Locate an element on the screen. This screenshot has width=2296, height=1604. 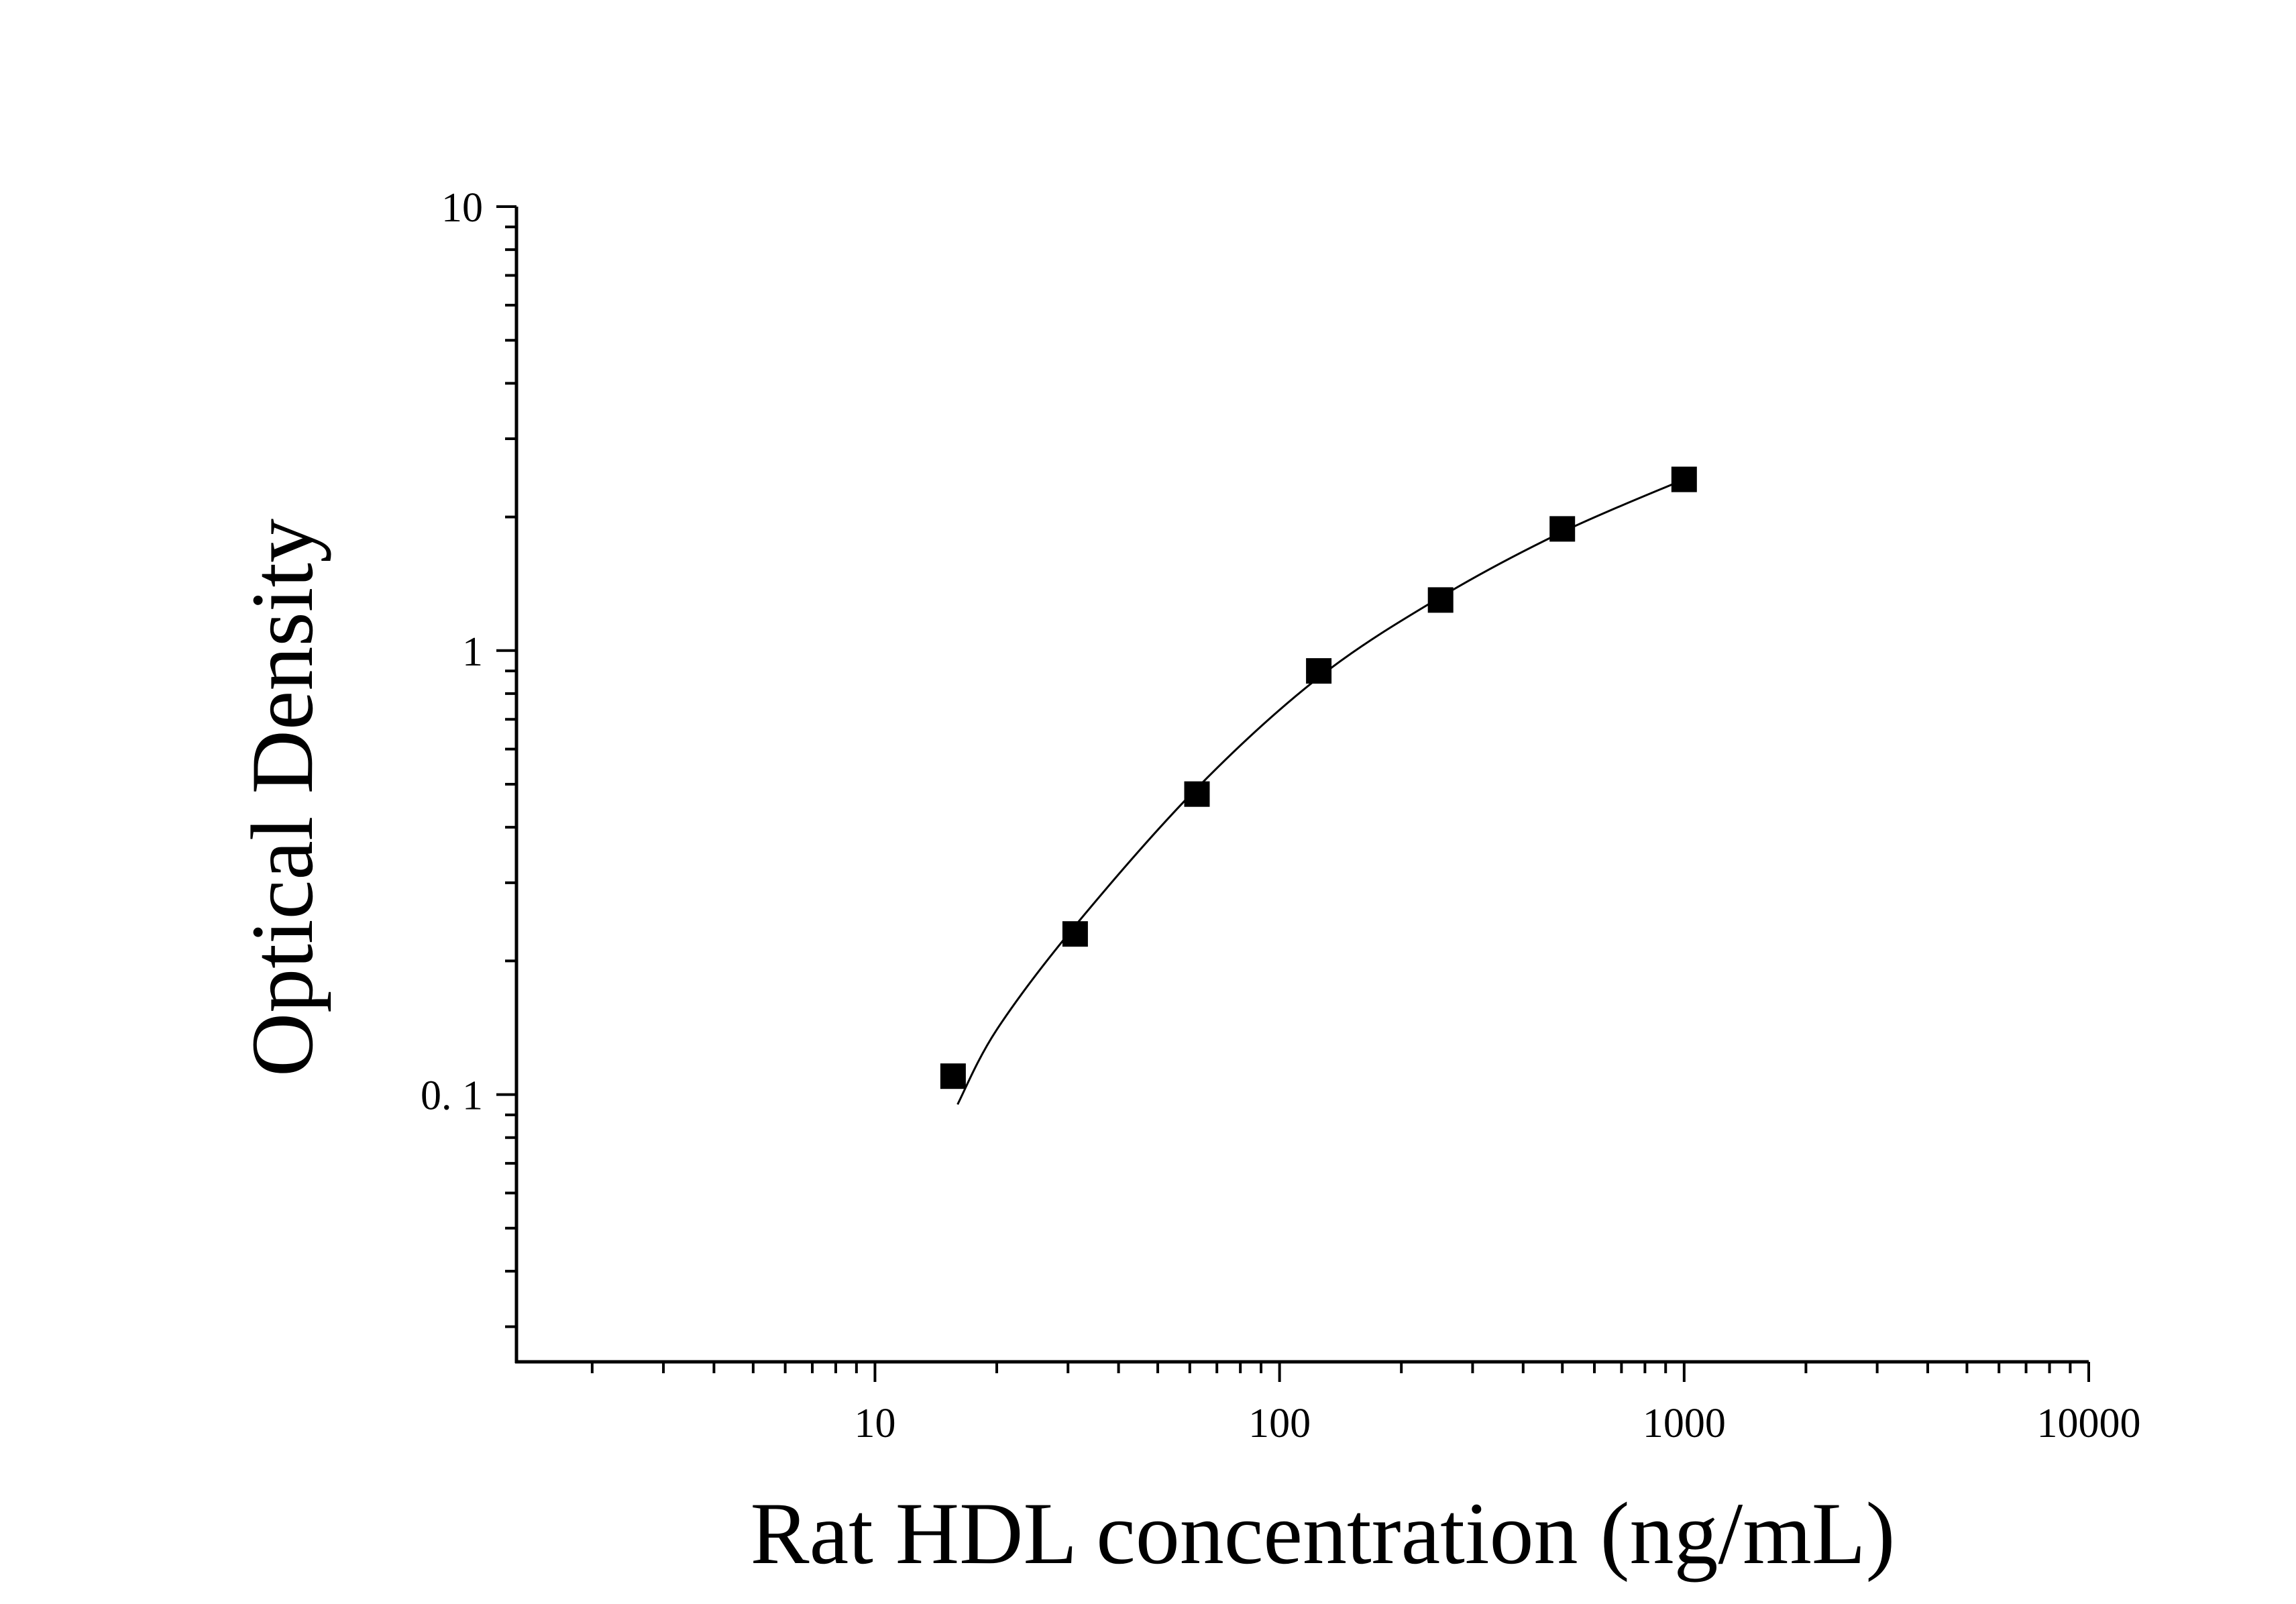
y-axis-title: Optical Density is located at coordinates (282, 798).